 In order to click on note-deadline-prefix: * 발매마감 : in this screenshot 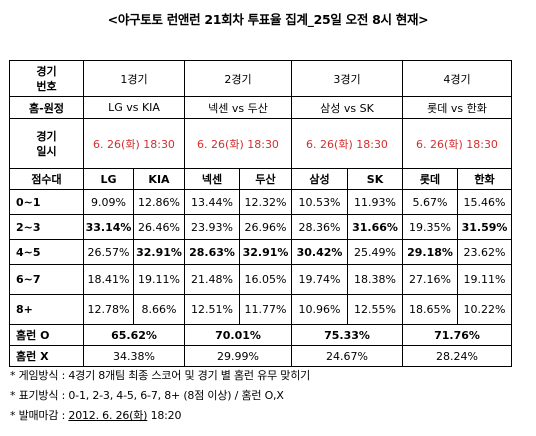, I will do `click(39, 415)`.